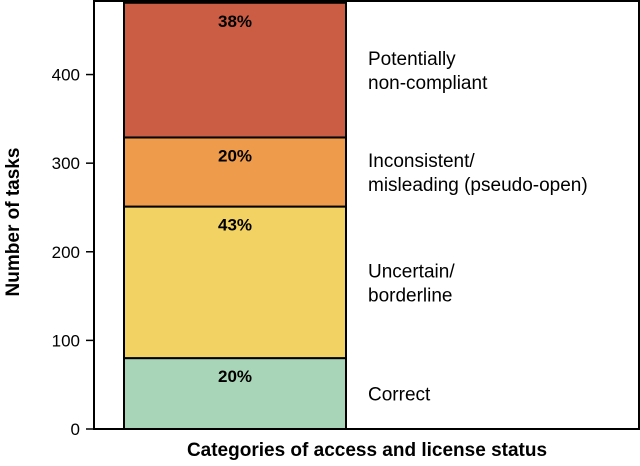  Describe the element at coordinates (367, 450) in the screenshot. I see `x-axis-title: Categories of access and license status` at that location.